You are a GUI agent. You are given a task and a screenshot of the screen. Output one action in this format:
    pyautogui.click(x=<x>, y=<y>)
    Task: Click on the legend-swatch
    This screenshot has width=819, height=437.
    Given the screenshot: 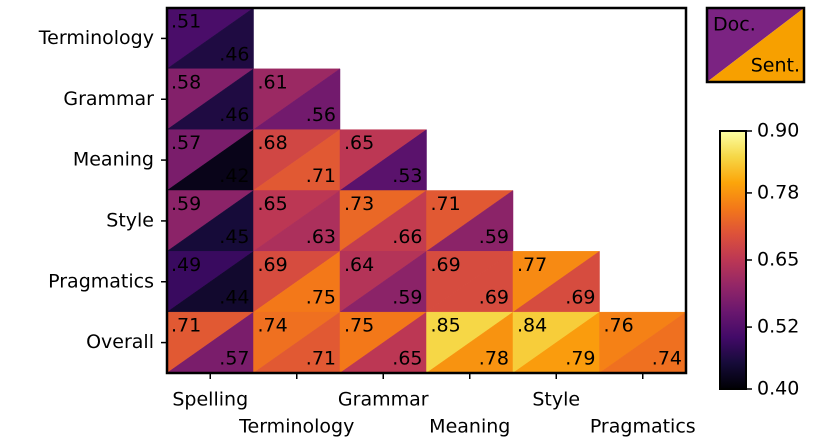 What is the action you would take?
    pyautogui.click(x=755, y=45)
    